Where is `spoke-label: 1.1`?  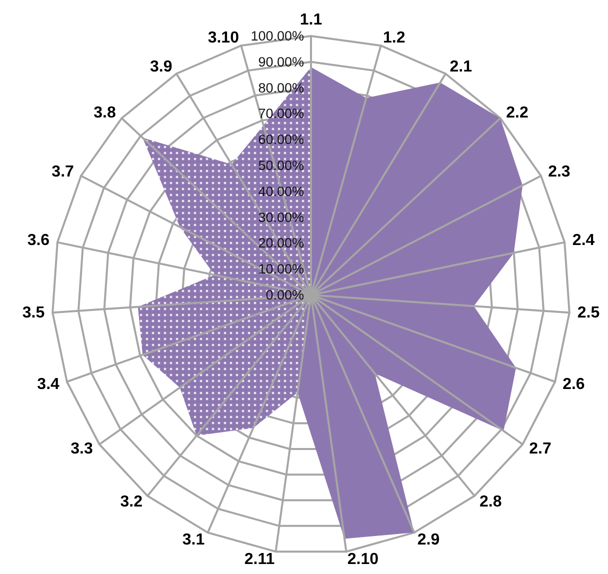 spoke-label: 1.1 is located at coordinates (311, 20).